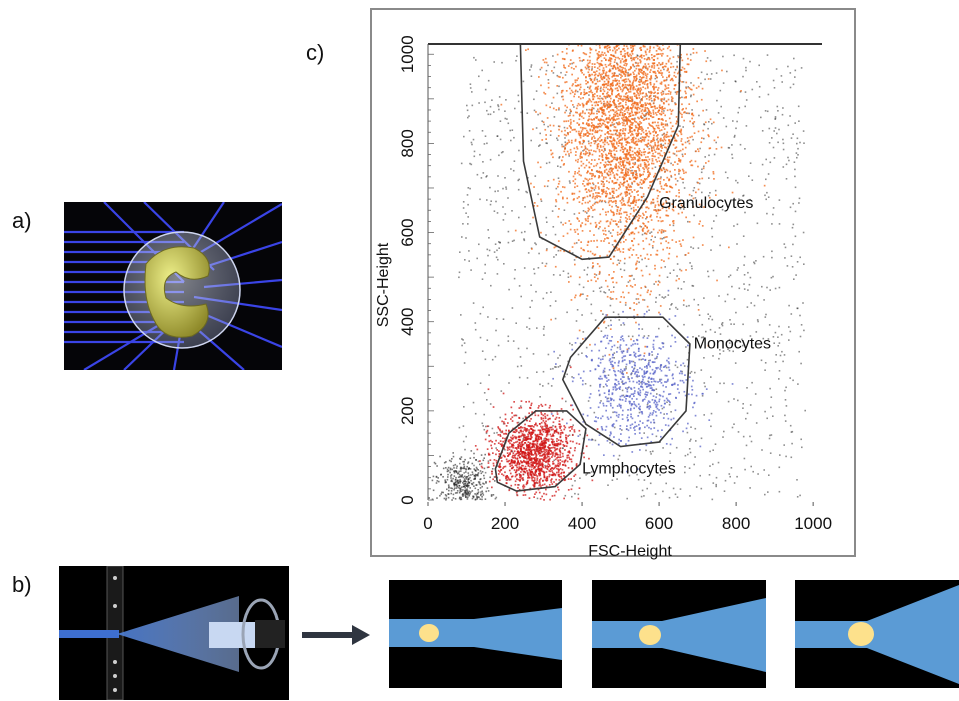 The image size is (959, 701). Describe the element at coordinates (429, 633) in the screenshot. I see `cell-particle-small` at that location.